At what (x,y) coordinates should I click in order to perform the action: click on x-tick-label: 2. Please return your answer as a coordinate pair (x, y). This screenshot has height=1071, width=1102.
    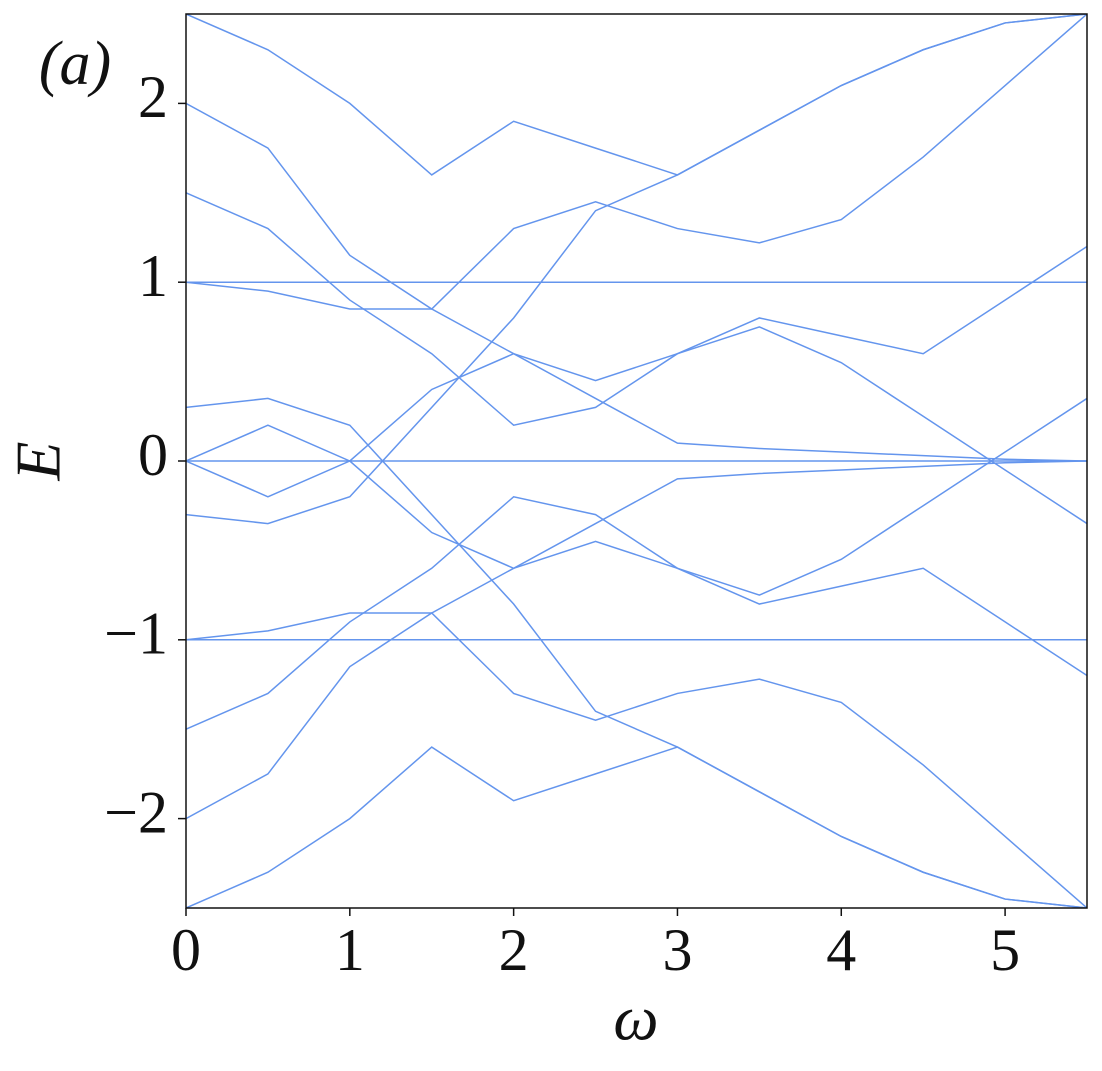
    Looking at the image, I should click on (514, 950).